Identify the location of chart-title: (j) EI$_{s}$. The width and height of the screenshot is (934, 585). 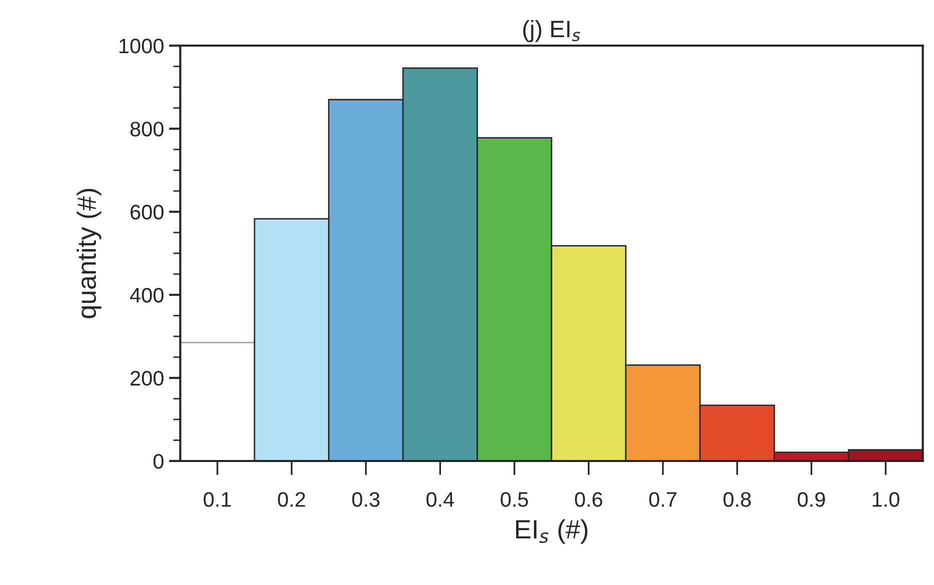
(551, 31).